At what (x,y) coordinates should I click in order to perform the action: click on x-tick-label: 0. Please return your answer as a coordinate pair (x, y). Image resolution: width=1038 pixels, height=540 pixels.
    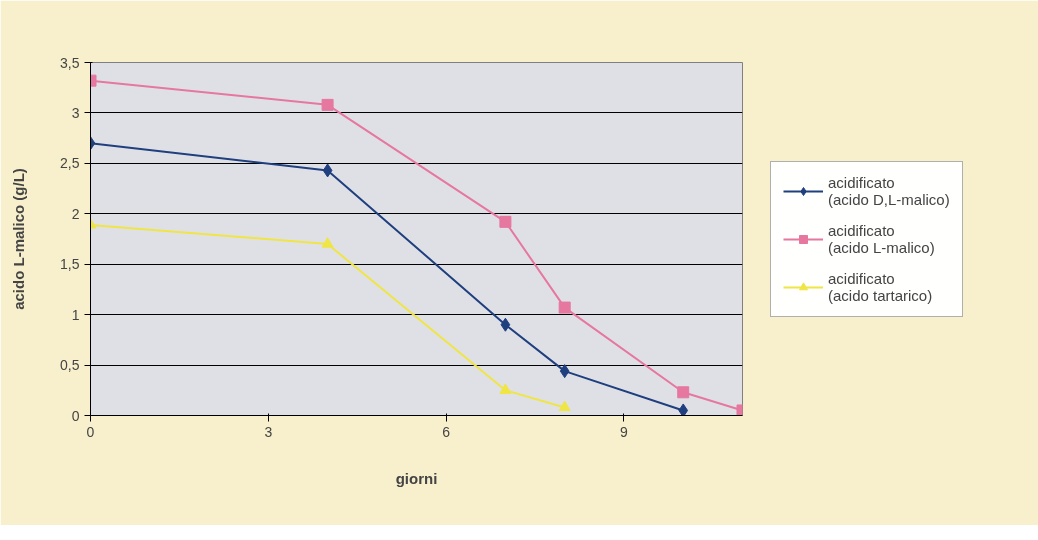
    Looking at the image, I should click on (90, 431).